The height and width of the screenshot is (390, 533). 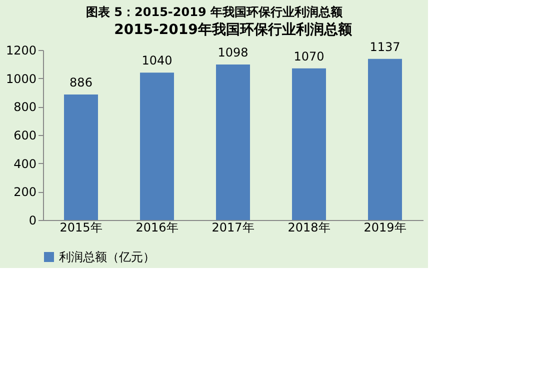 What do you see at coordinates (157, 227) in the screenshot?
I see `x-tick-label: 2016年` at bounding box center [157, 227].